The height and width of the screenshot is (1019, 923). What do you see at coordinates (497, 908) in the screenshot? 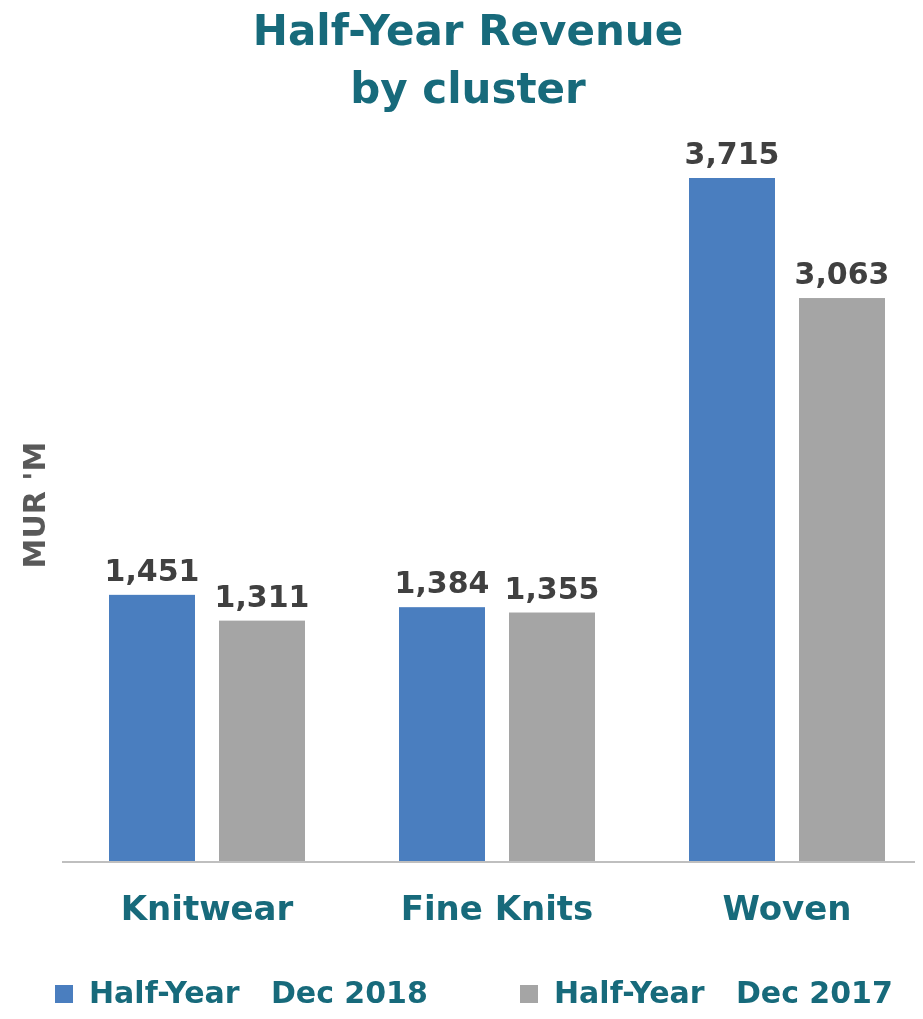
I see `x-tick-label: Fine Knits` at bounding box center [497, 908].